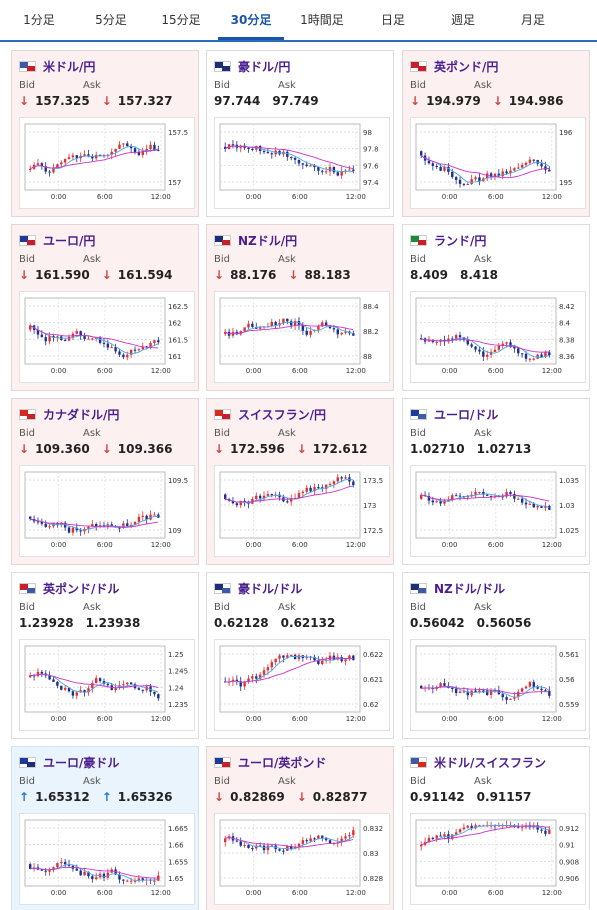  I want to click on y-tick-label: 1.025, so click(569, 531).